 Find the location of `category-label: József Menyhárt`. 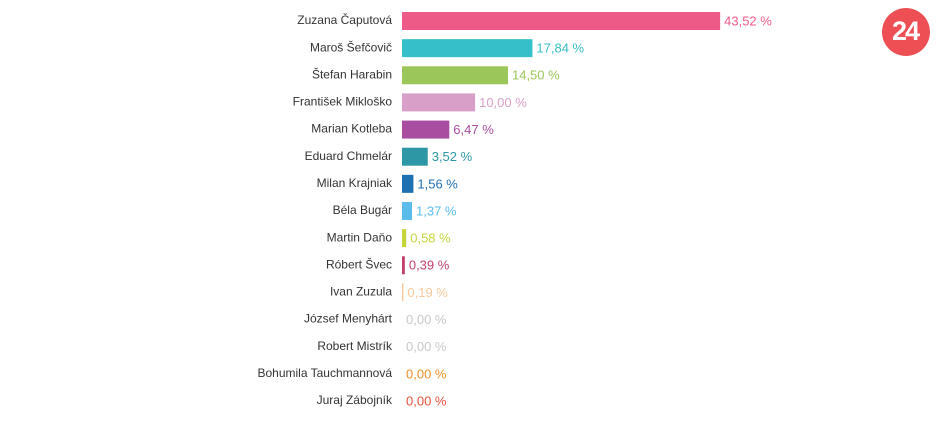

category-label: József Menyhárt is located at coordinates (348, 319).